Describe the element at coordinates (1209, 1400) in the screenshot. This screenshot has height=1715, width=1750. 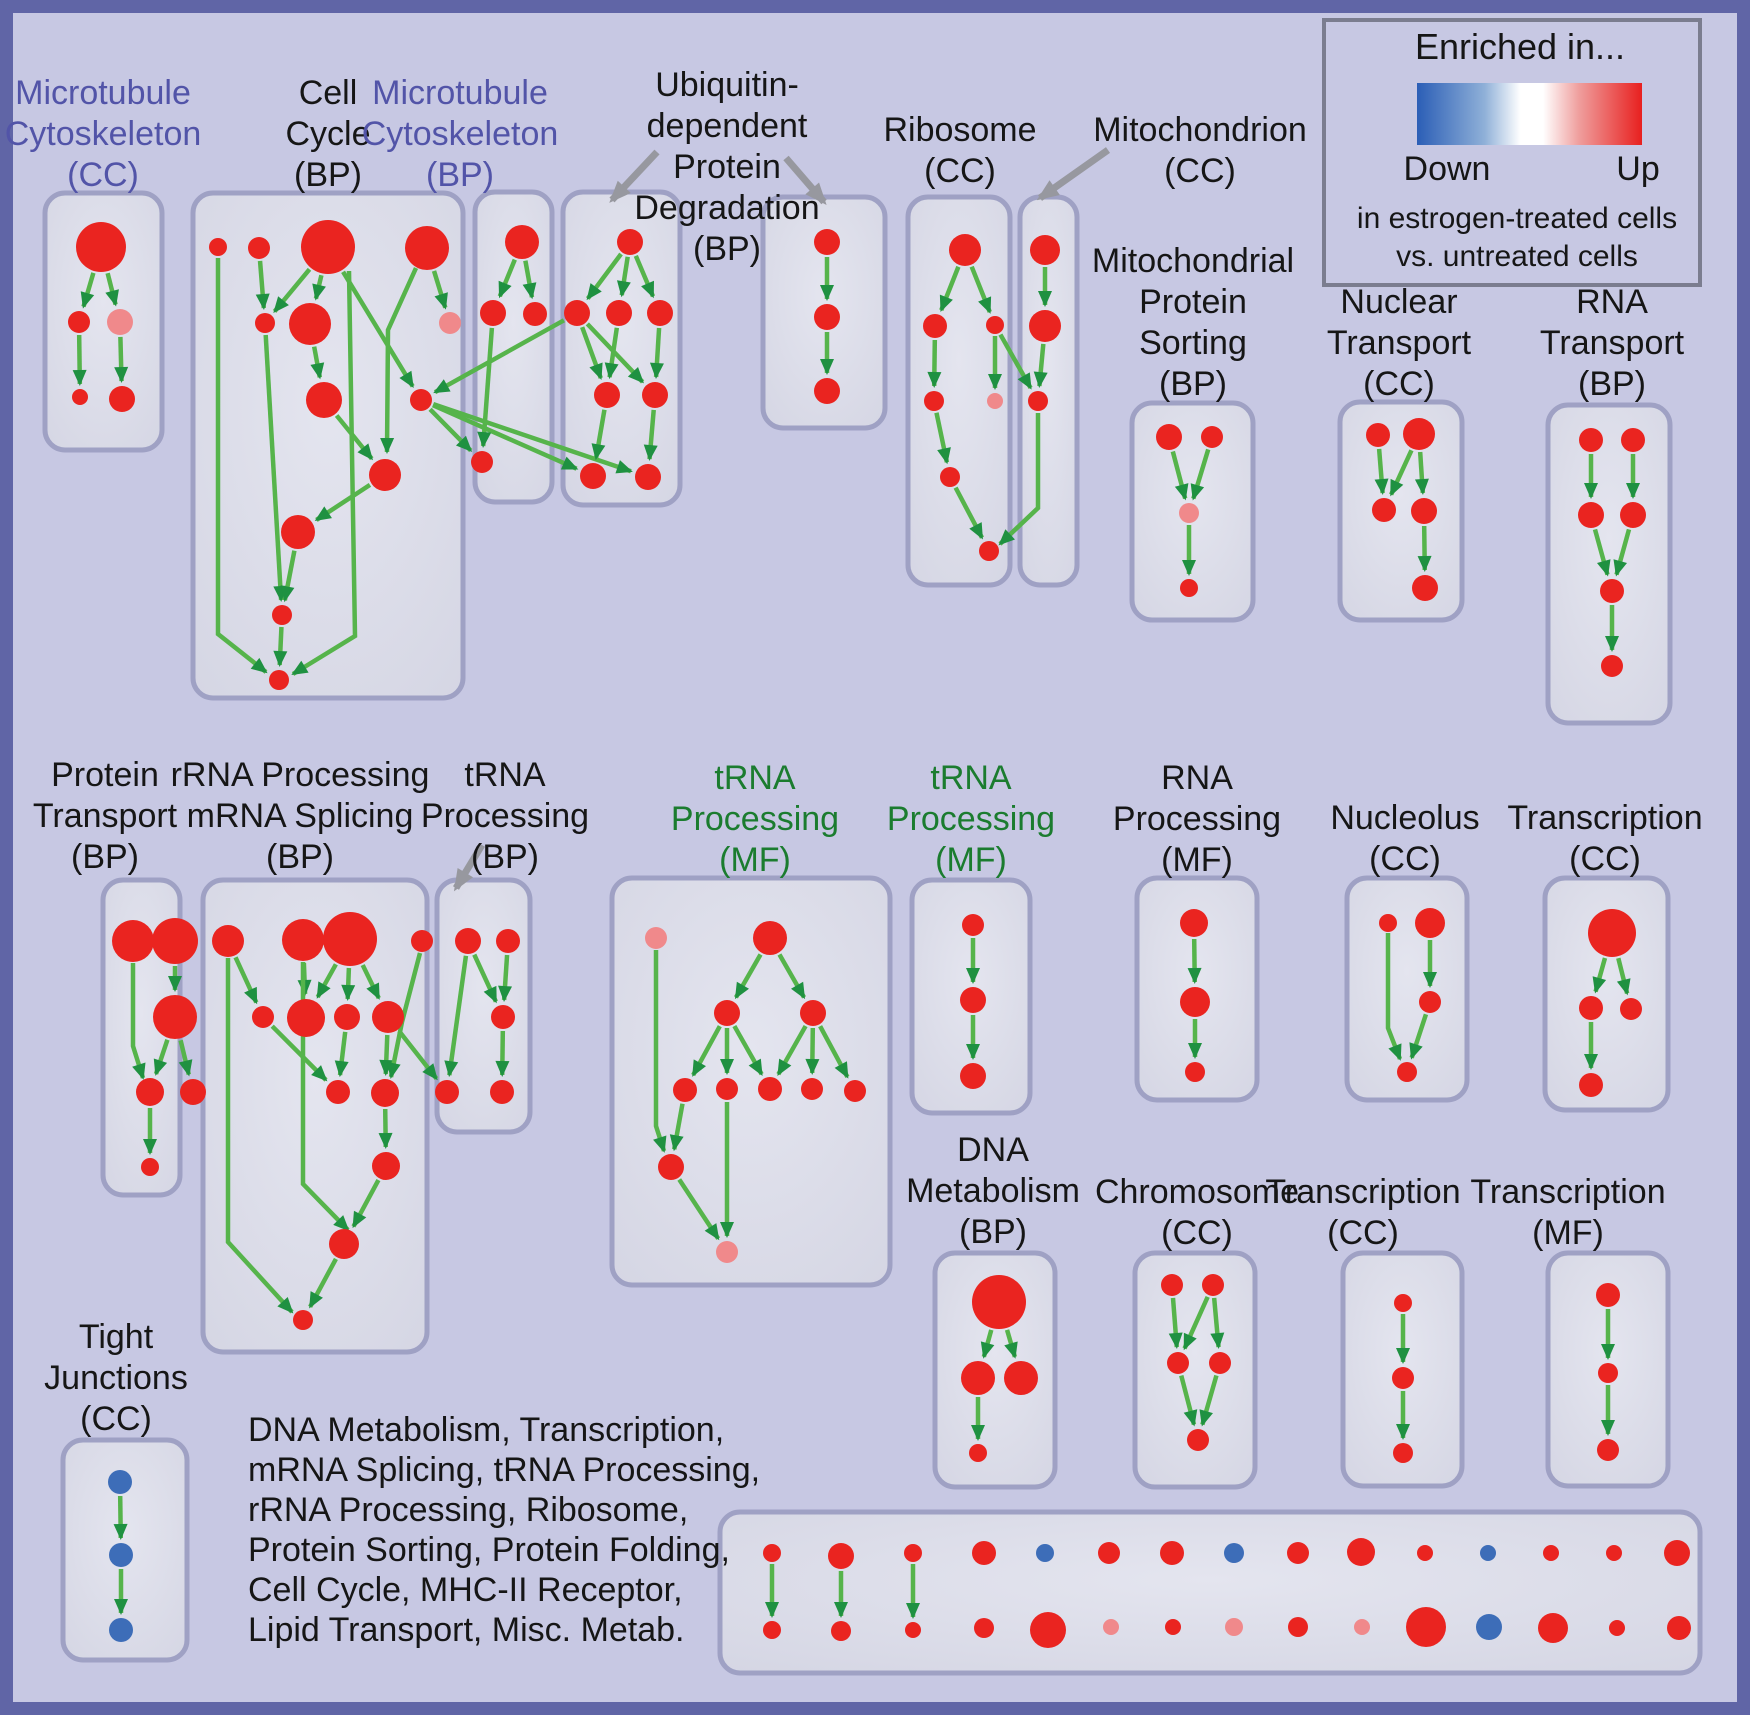
I see `edge-k4-k5` at that location.